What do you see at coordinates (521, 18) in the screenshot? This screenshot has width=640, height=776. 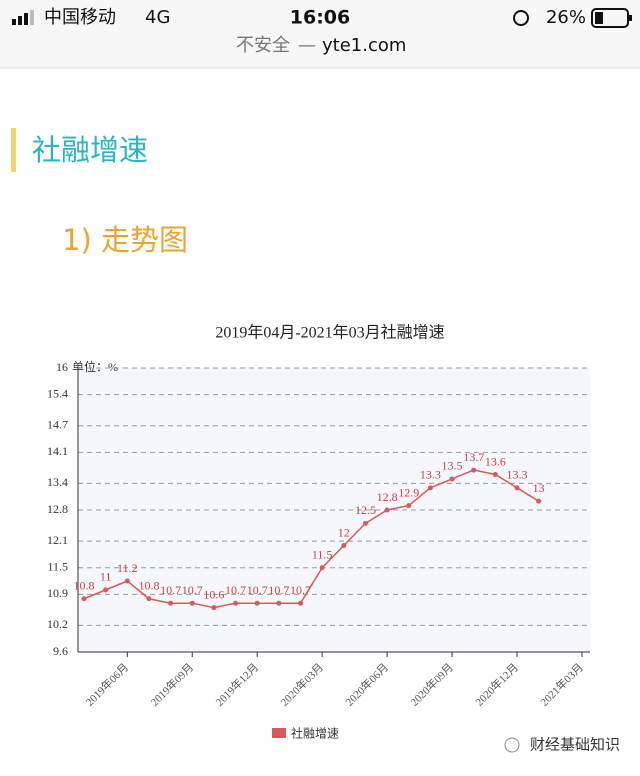 I see `lock-icon` at bounding box center [521, 18].